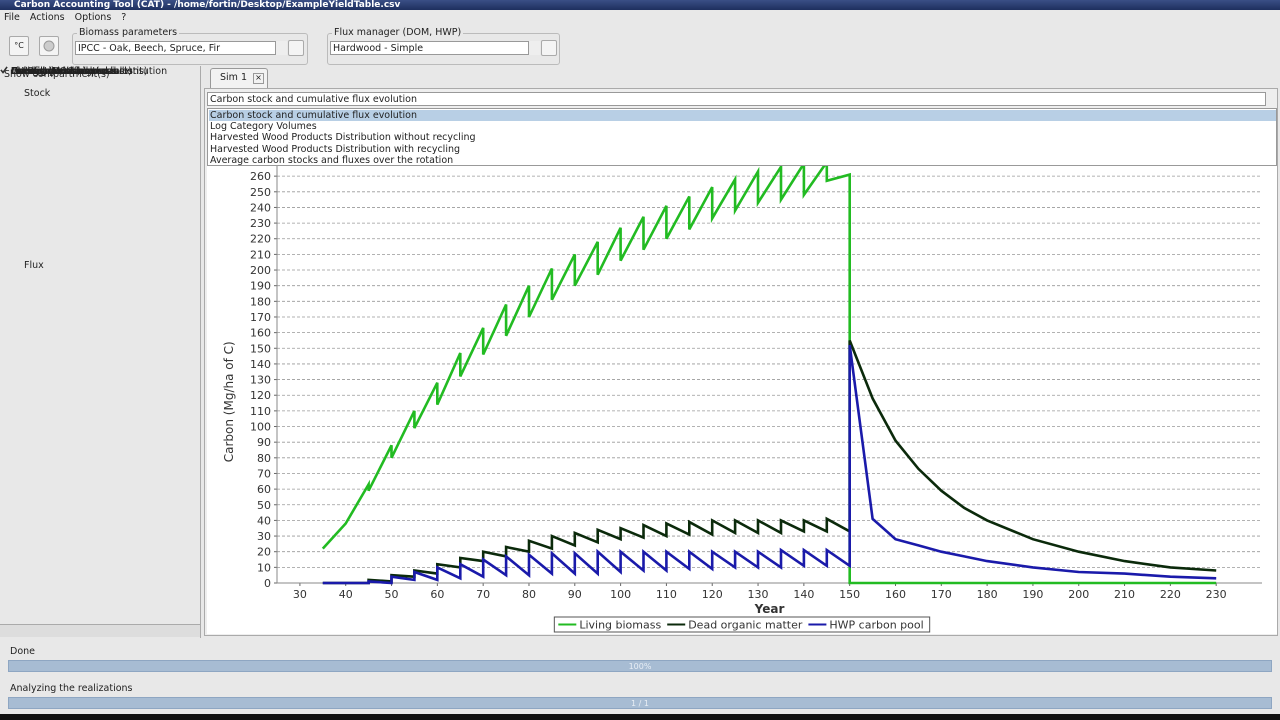  What do you see at coordinates (666, 594) in the screenshot?
I see `x-tick-label: 110` at bounding box center [666, 594].